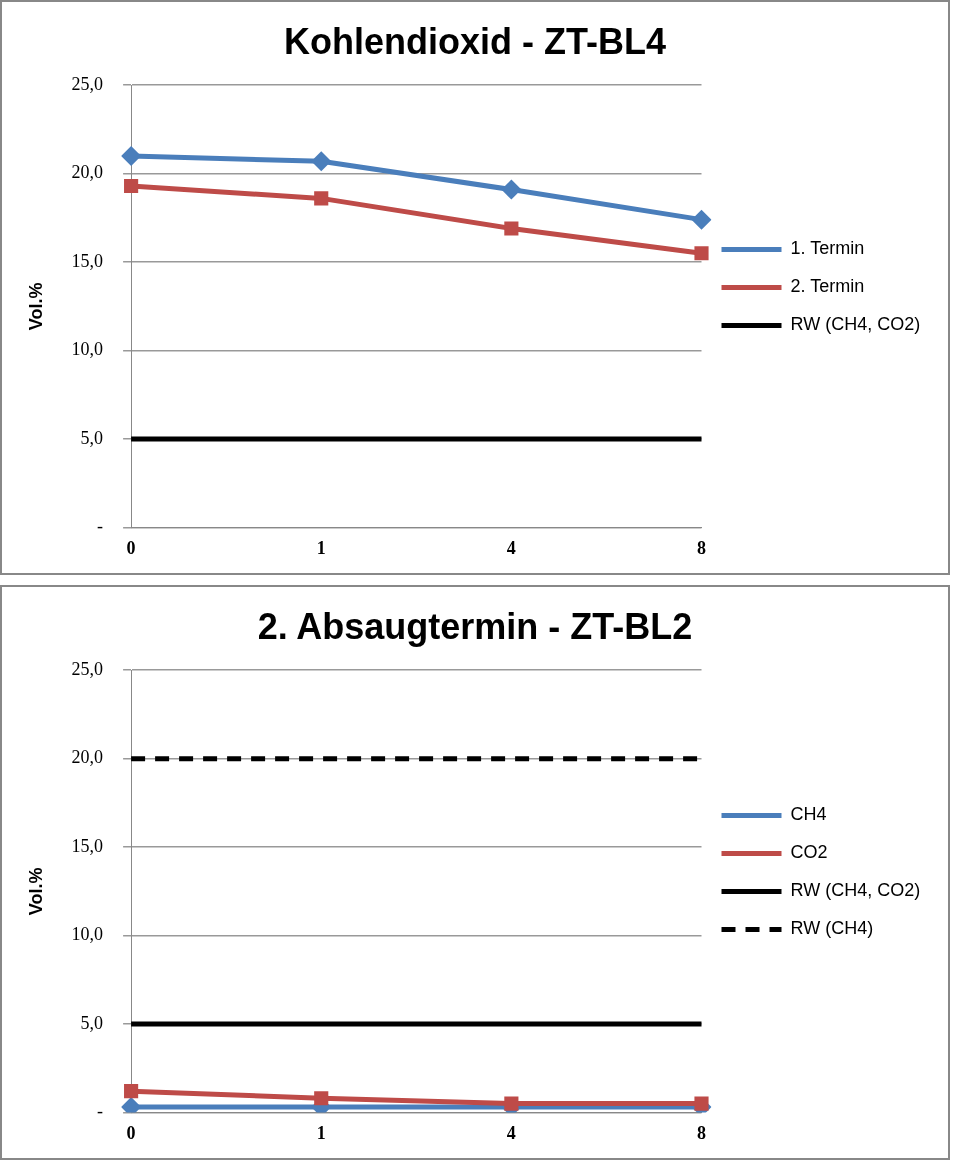  What do you see at coordinates (827, 248) in the screenshot?
I see `legend-label: 1. Termin` at bounding box center [827, 248].